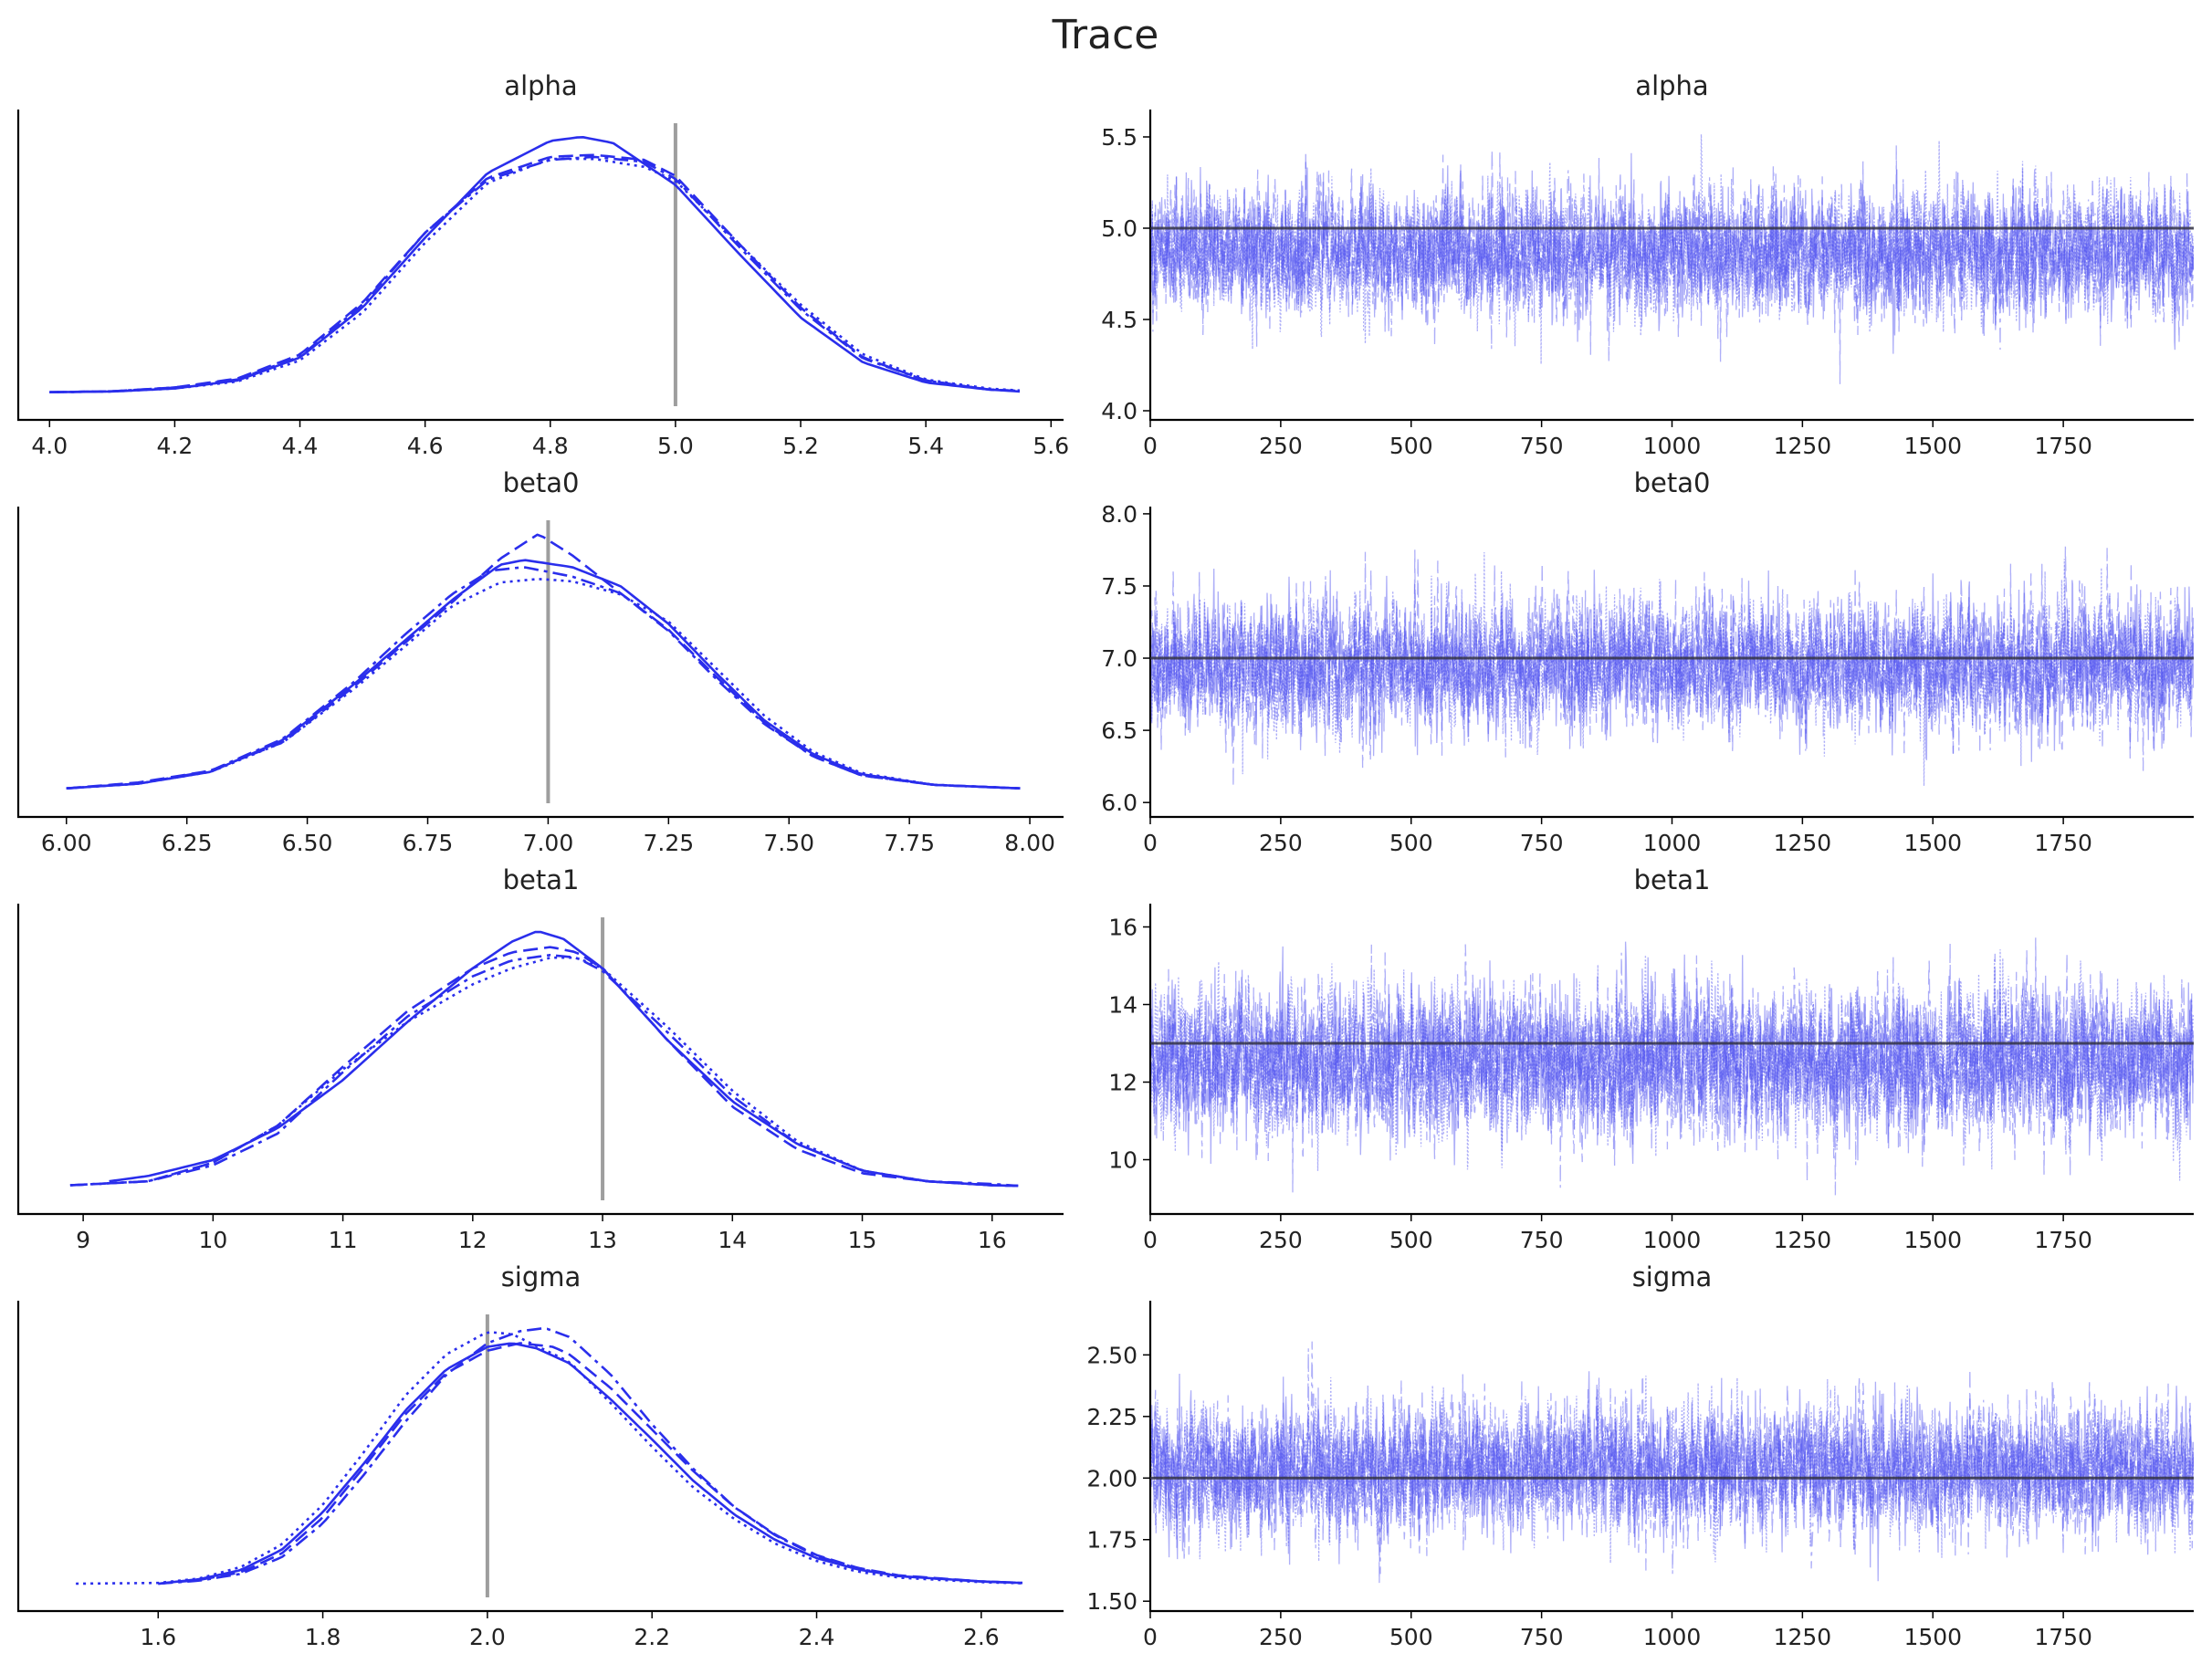  What do you see at coordinates (1672, 879) in the screenshot?
I see `beta1-trace-title: beta1` at bounding box center [1672, 879].